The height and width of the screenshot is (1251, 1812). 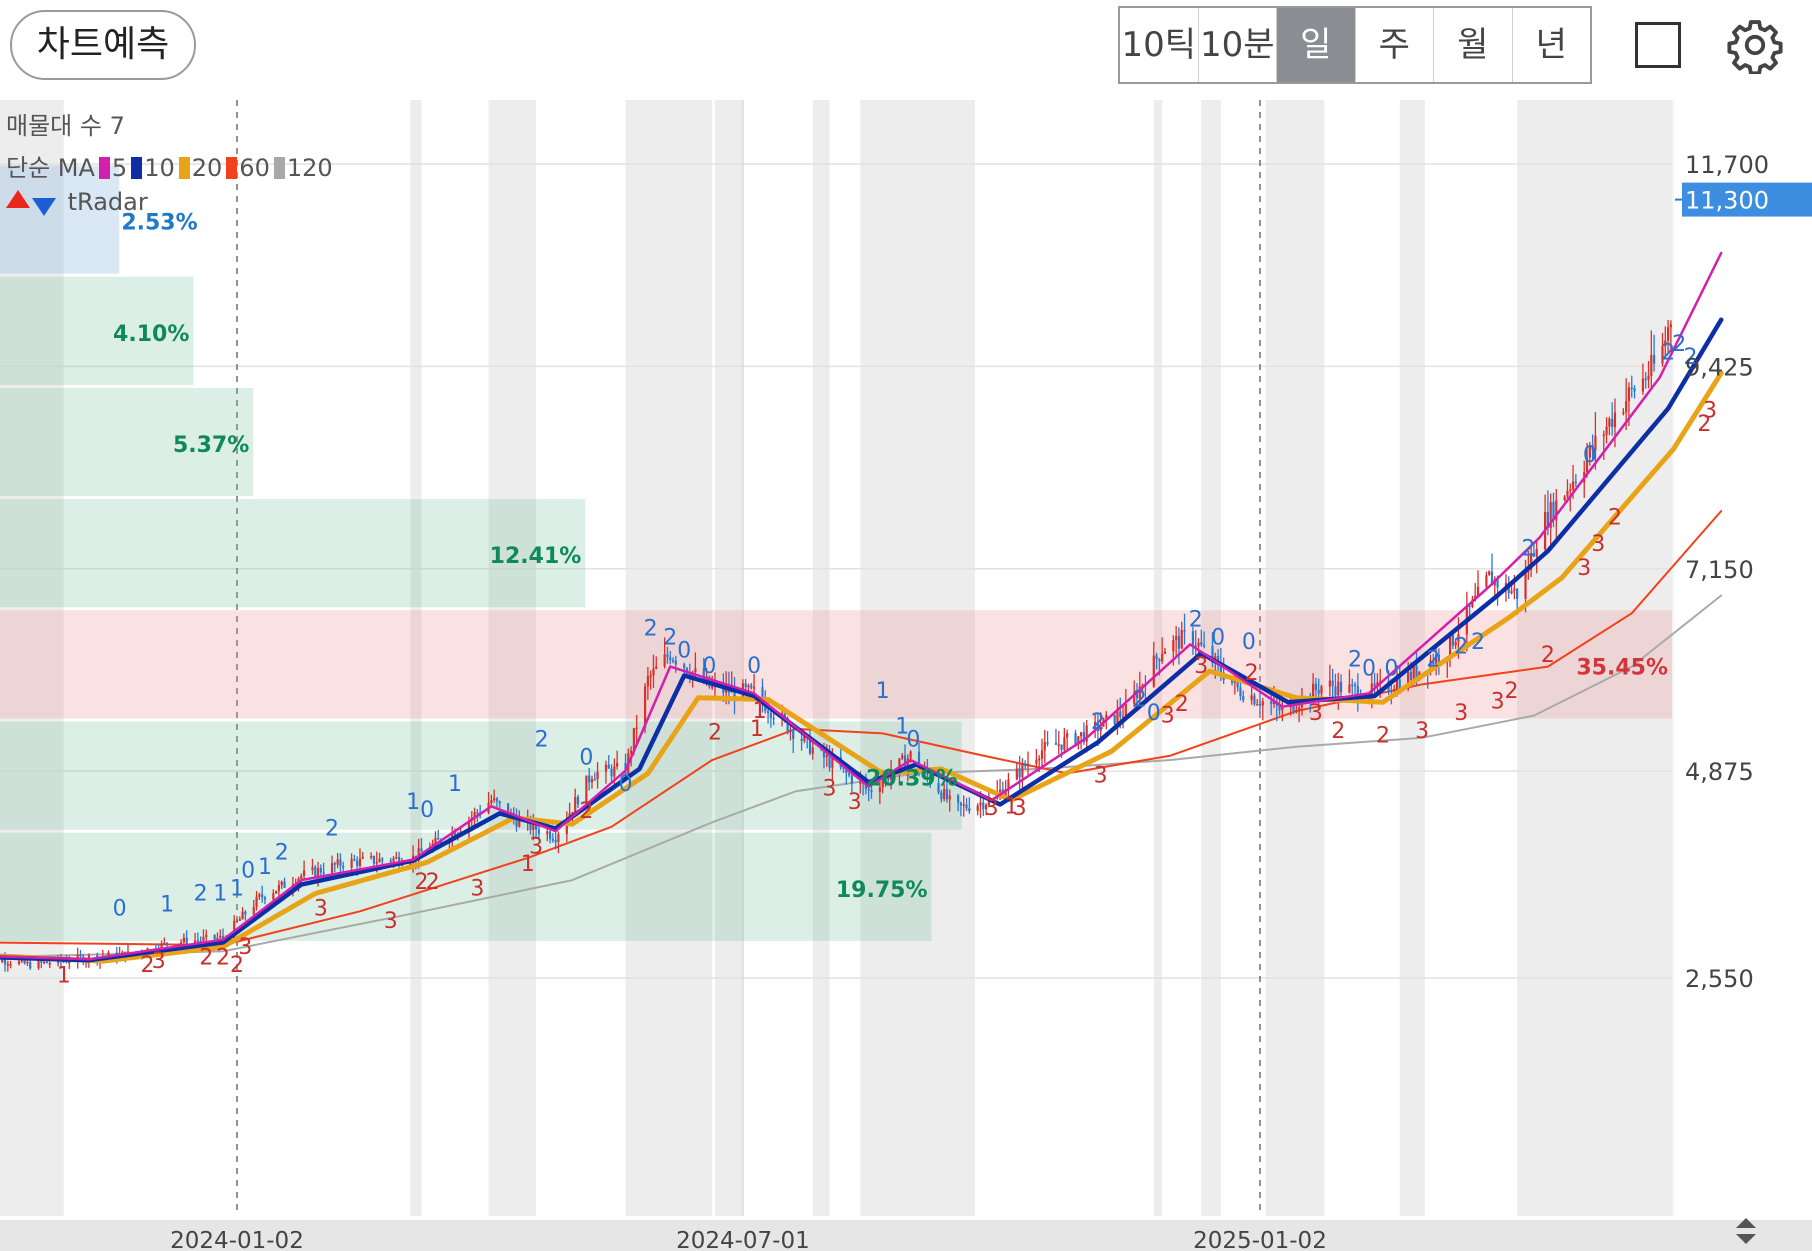 I want to click on scroll-handle-icon, so click(x=1746, y=1231).